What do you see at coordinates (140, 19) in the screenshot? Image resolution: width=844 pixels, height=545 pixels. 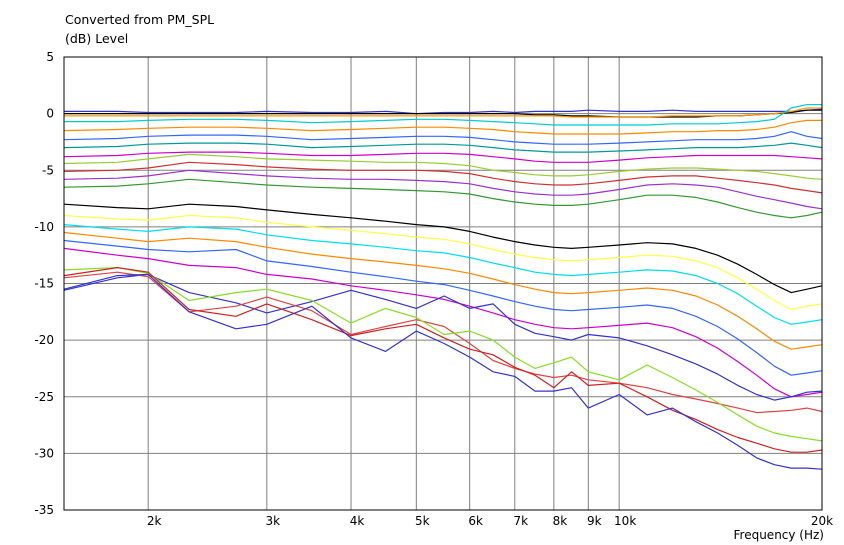 I see `chart-title: Converted from PM_SPL` at bounding box center [140, 19].